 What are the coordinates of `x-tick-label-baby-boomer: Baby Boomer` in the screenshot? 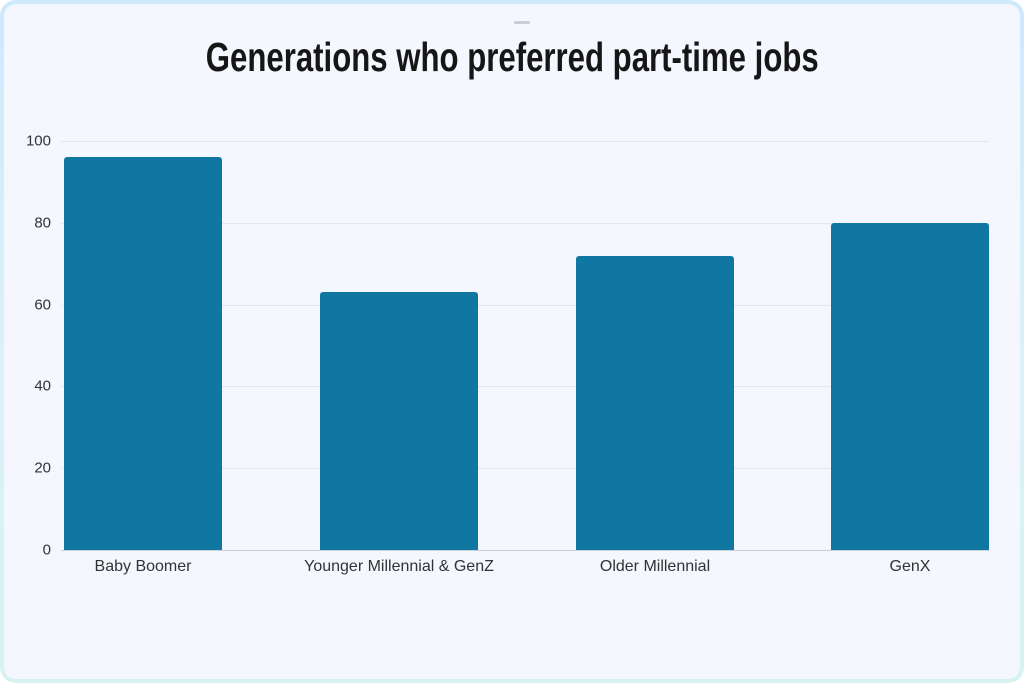 It's located at (143, 566).